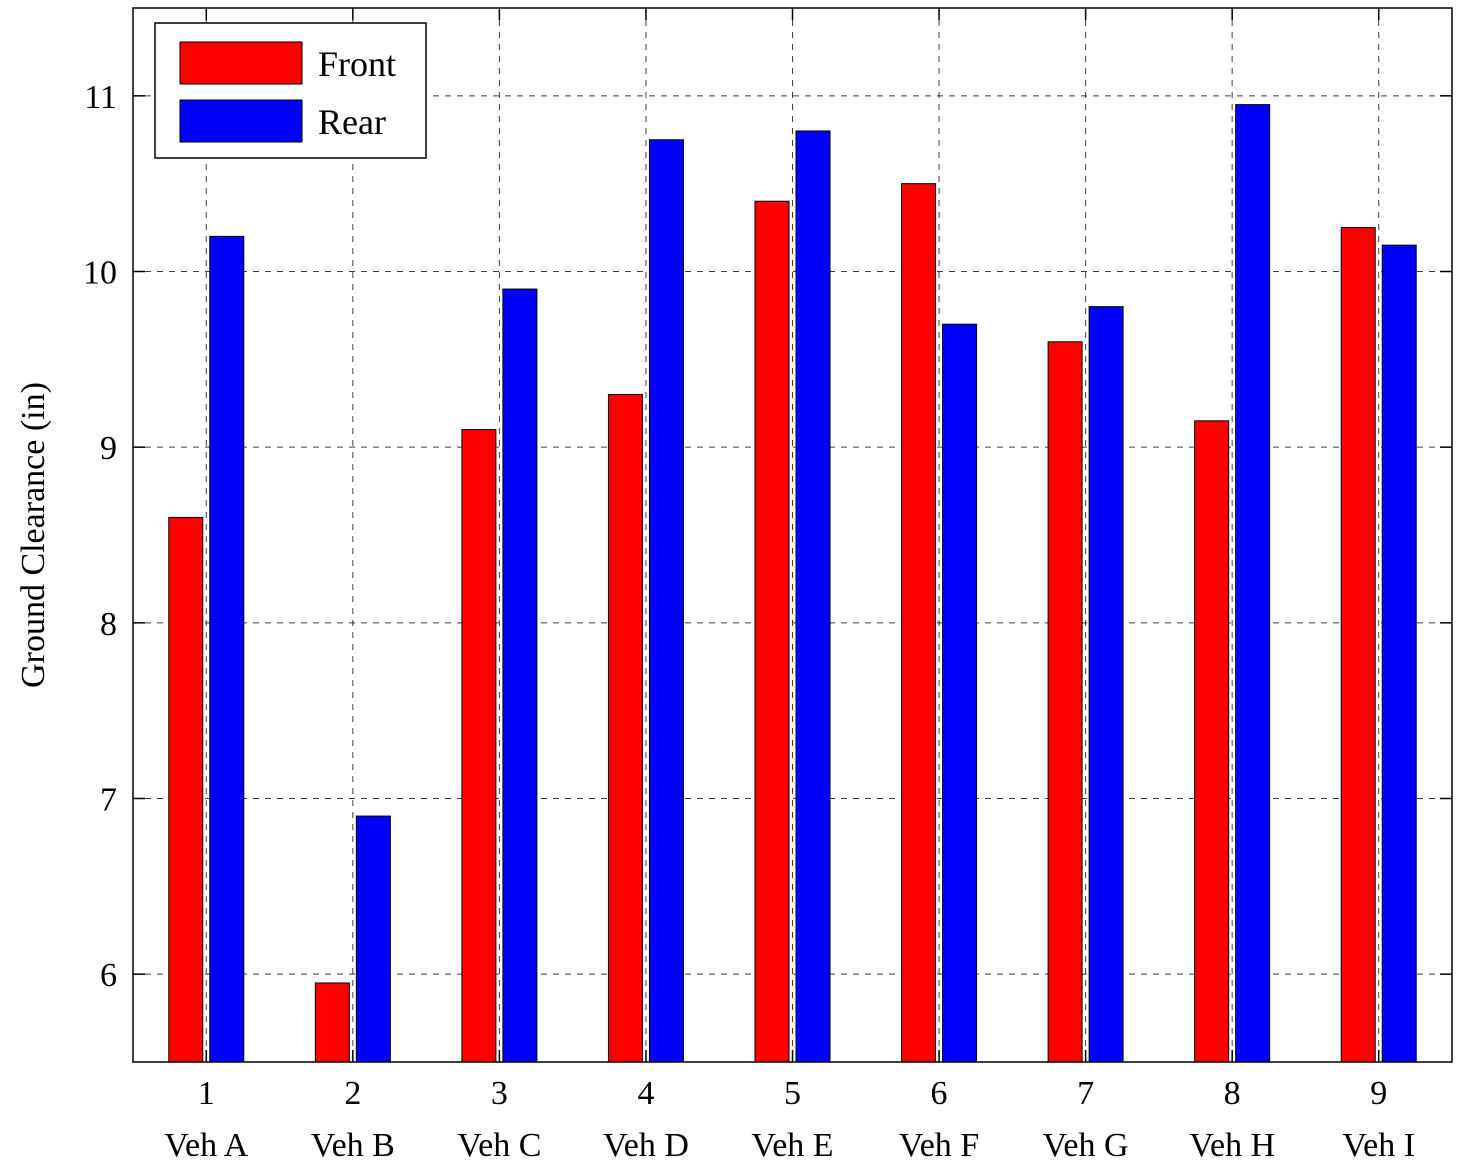 The image size is (1458, 1169). Describe the element at coordinates (108, 975) in the screenshot. I see `y-tick-label: 6` at that location.